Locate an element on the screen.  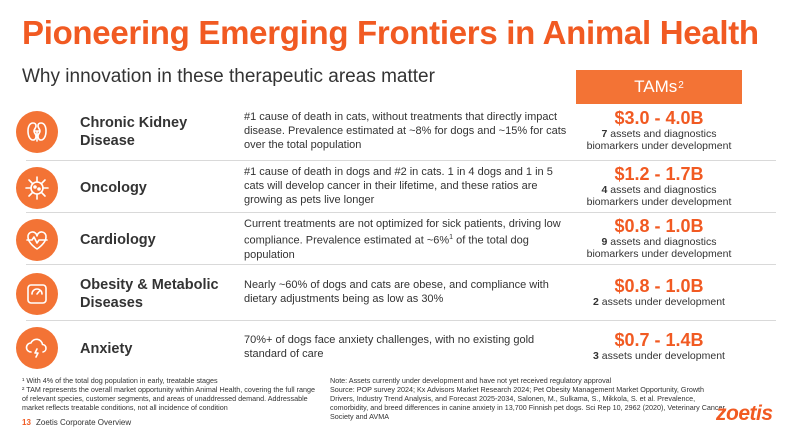
zoetis-logo: zoetis is located at coordinates (744, 413).